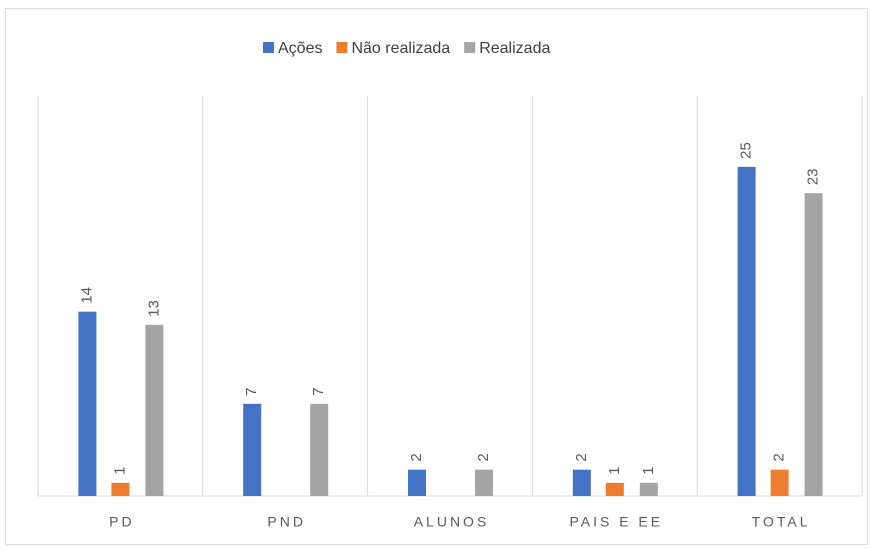 The image size is (875, 549). What do you see at coordinates (300, 48) in the screenshot?
I see `legend-label: Ações` at bounding box center [300, 48].